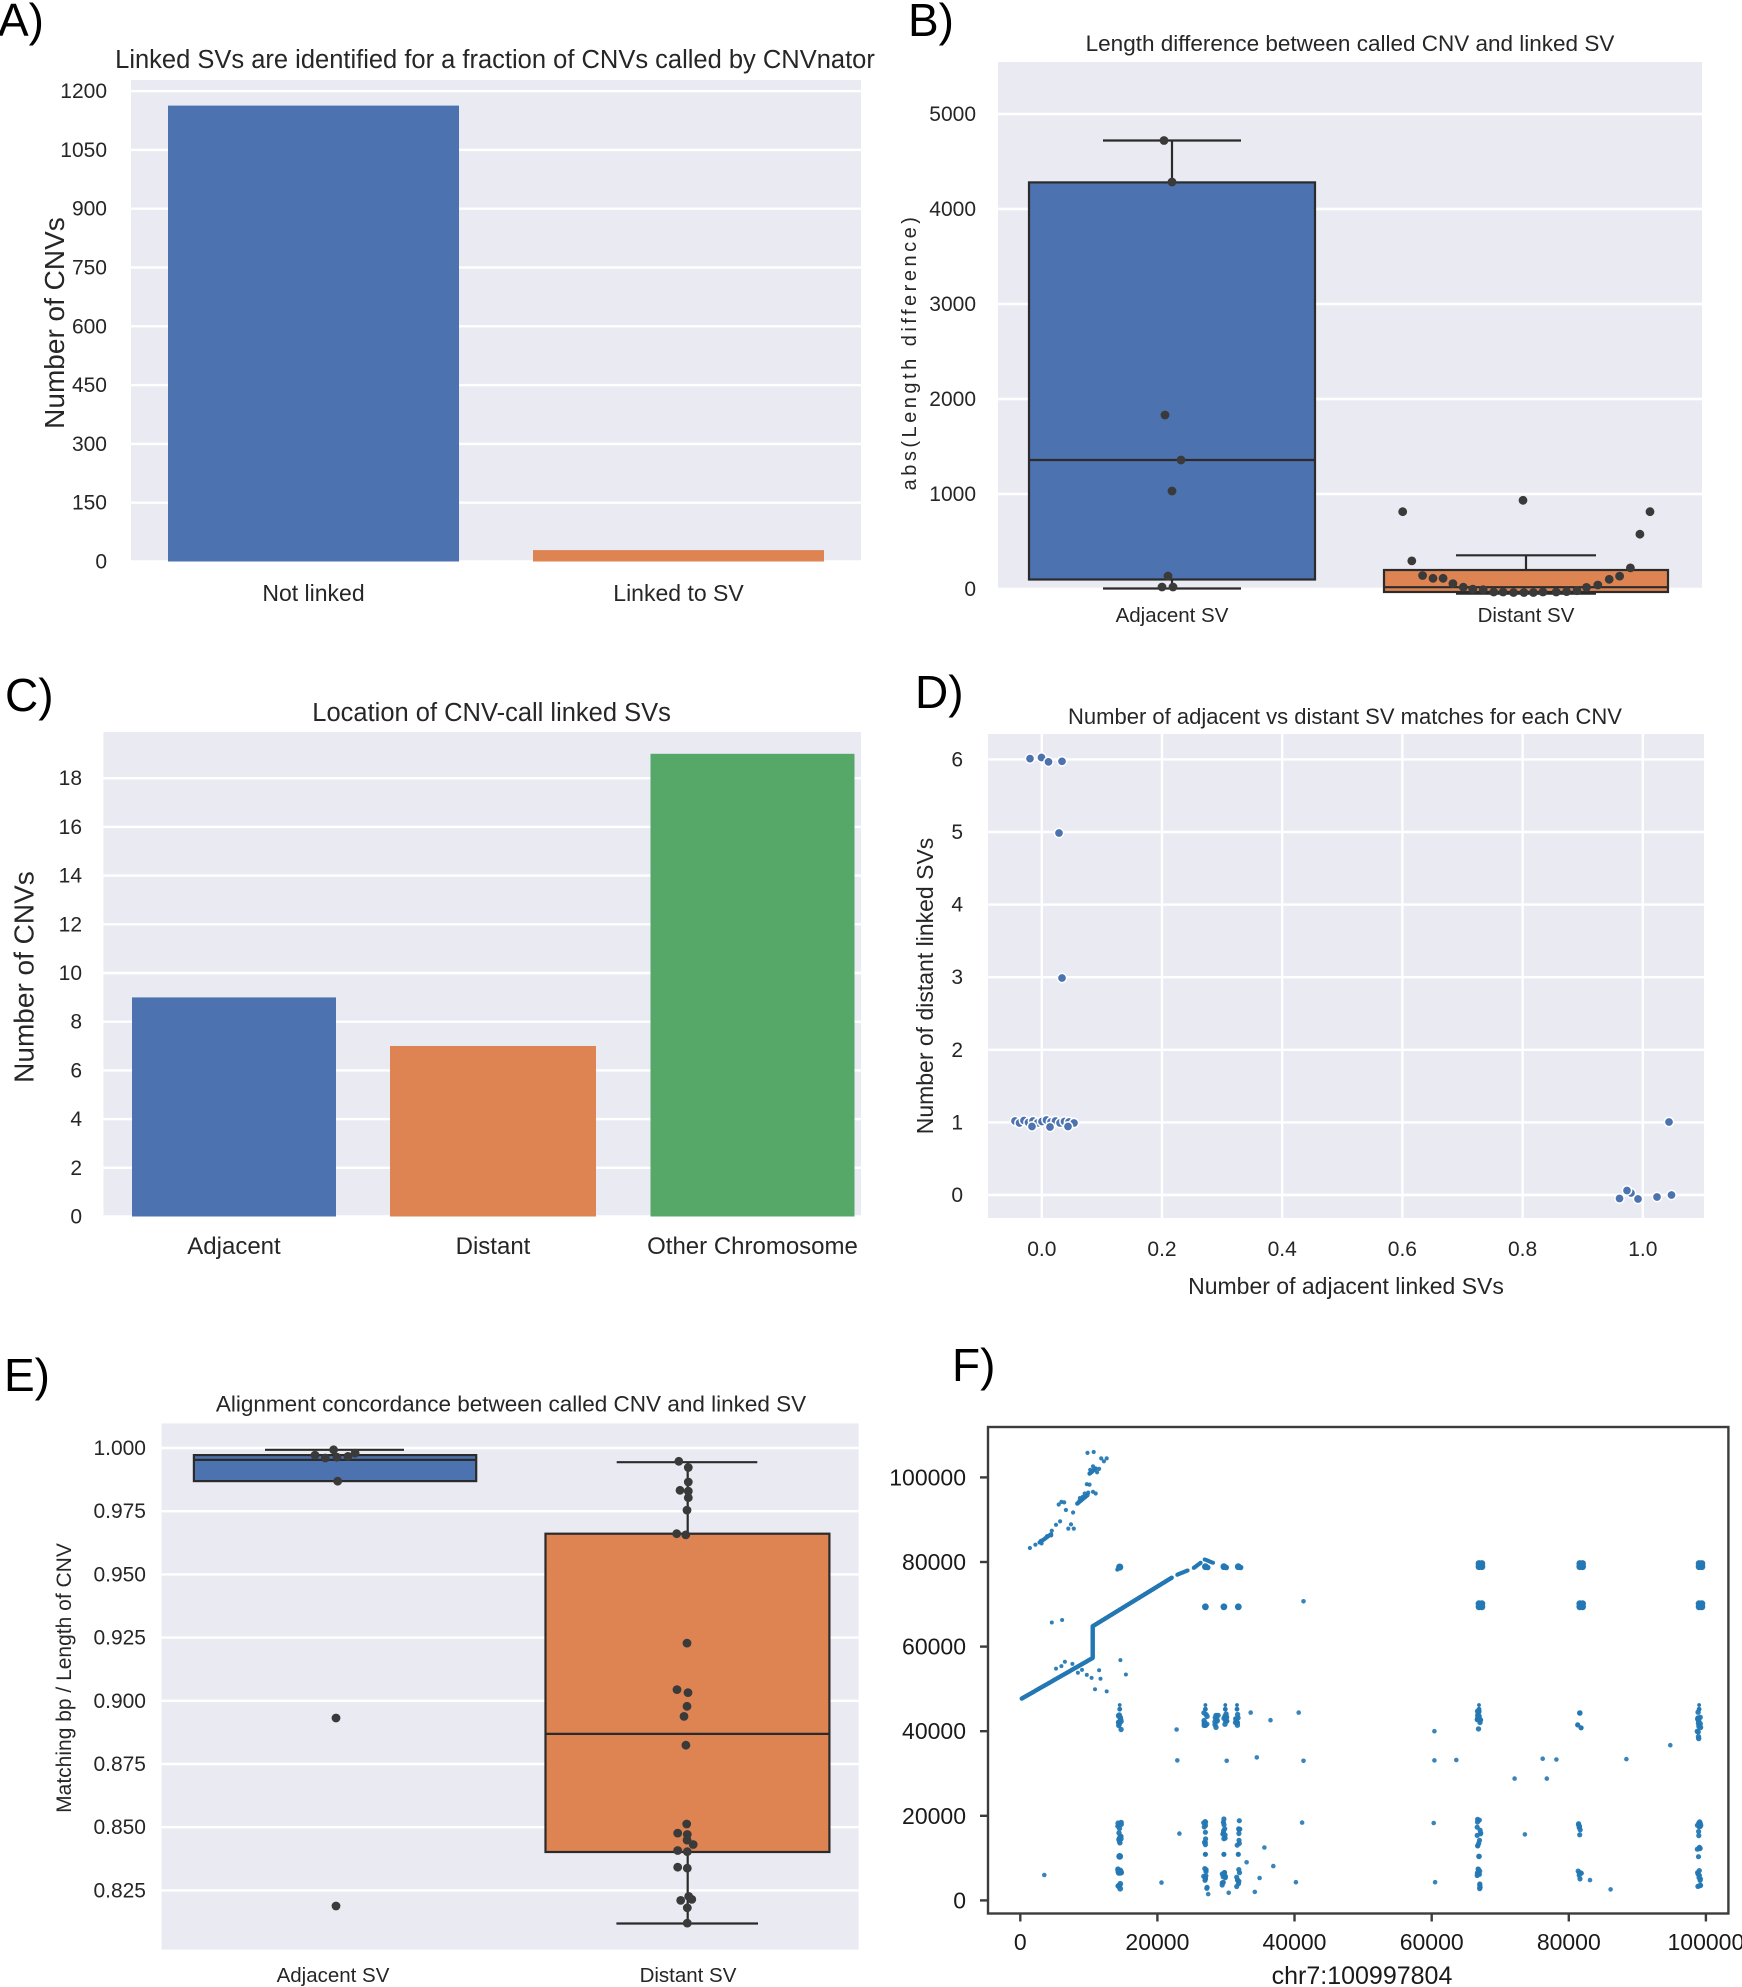 The image size is (1742, 1987). I want to click on svg-text: 8, so click(76, 1022).